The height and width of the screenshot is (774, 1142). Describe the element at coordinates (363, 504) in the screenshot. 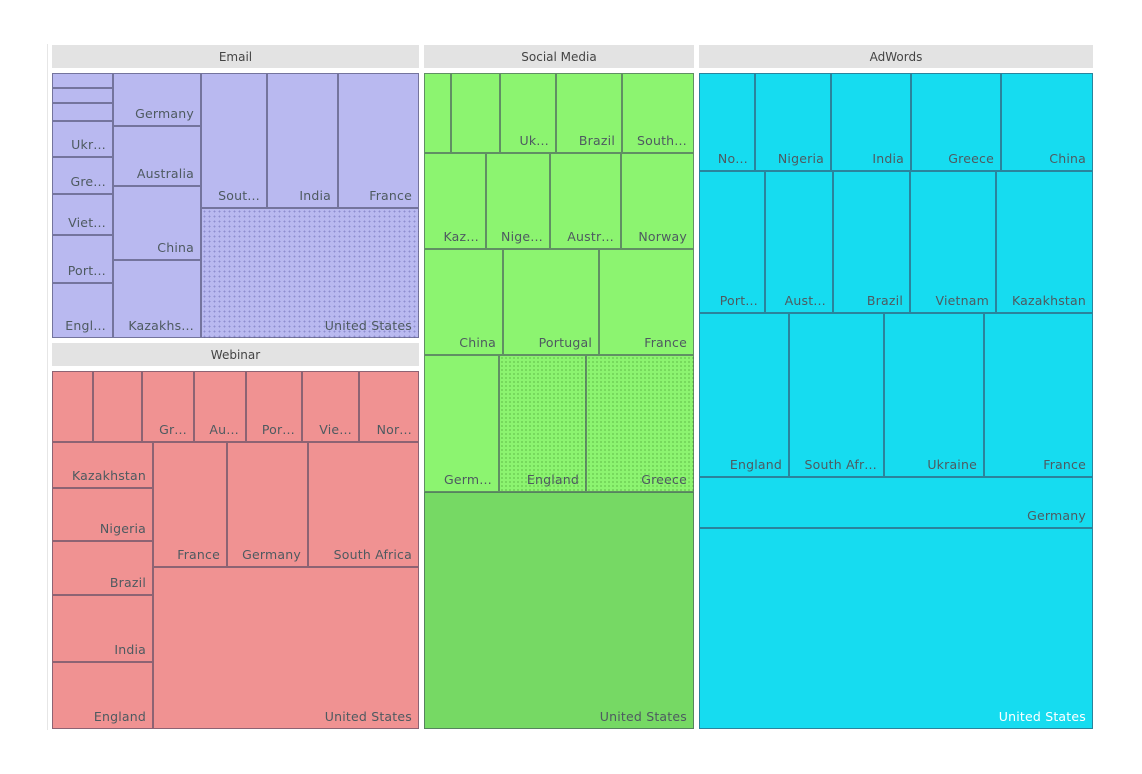

I see `treemap-cell-webinar-south-africa: South Africa` at that location.